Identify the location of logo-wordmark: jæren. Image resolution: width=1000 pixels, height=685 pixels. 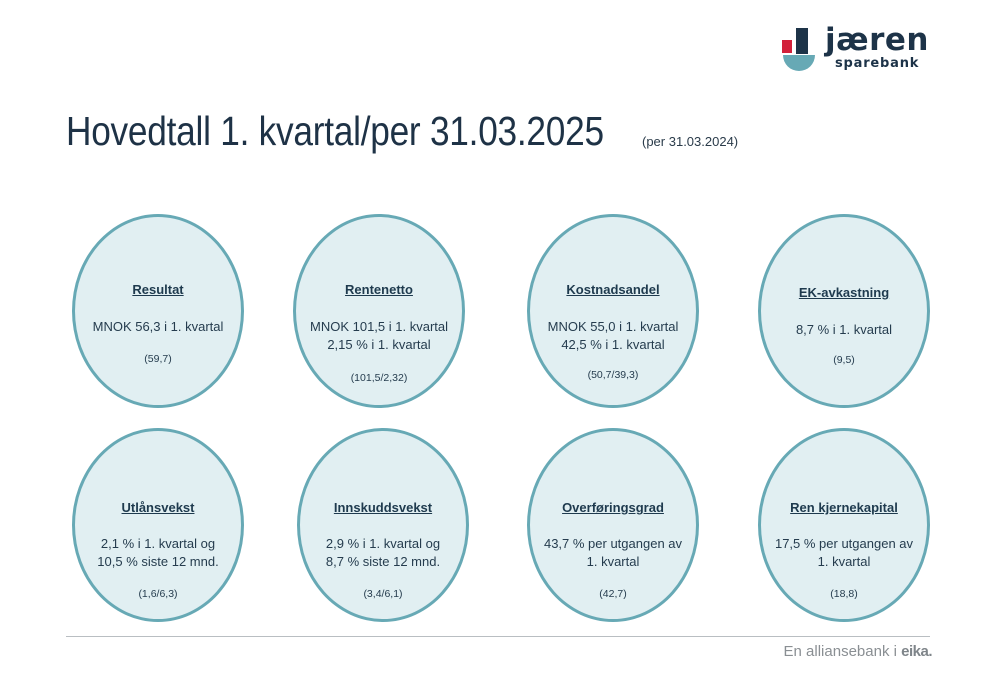
(877, 40).